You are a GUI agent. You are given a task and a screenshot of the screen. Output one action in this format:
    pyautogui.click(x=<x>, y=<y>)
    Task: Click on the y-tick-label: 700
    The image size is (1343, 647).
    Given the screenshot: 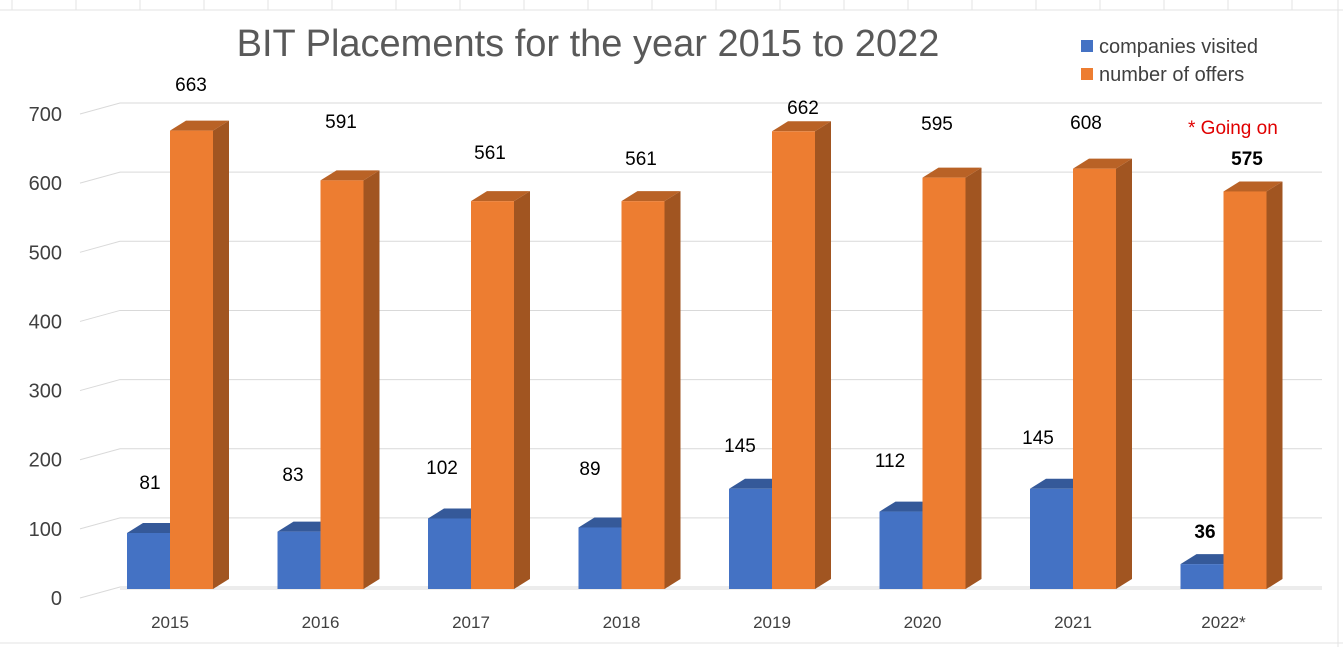 What is the action you would take?
    pyautogui.click(x=45, y=115)
    